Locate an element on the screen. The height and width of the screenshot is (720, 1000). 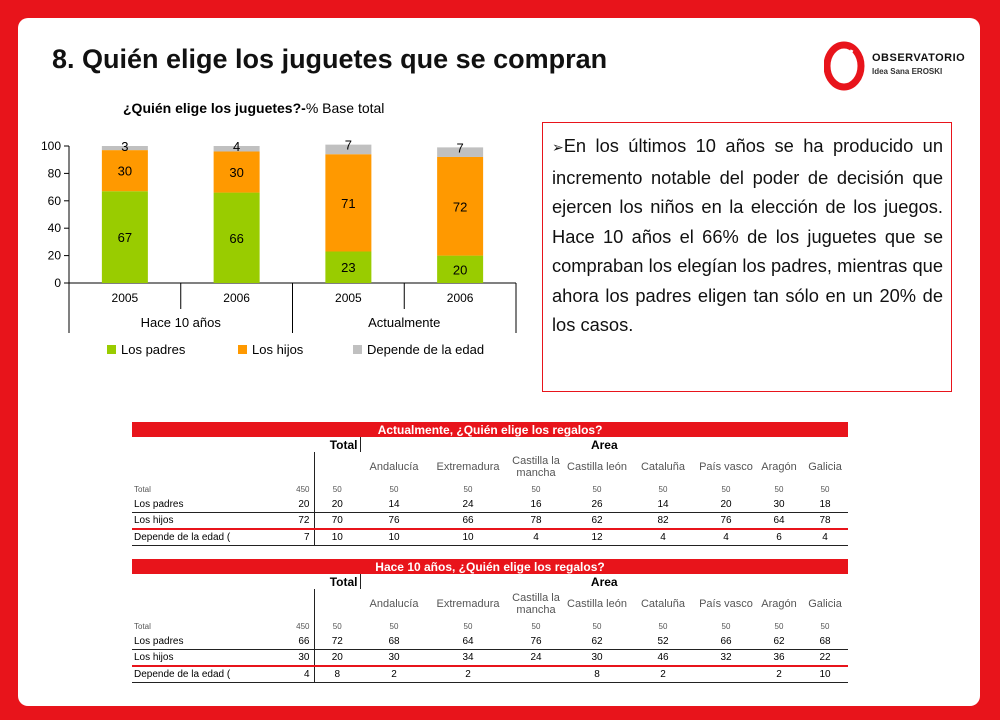
table-cell: 82 is located at coordinates (663, 521).